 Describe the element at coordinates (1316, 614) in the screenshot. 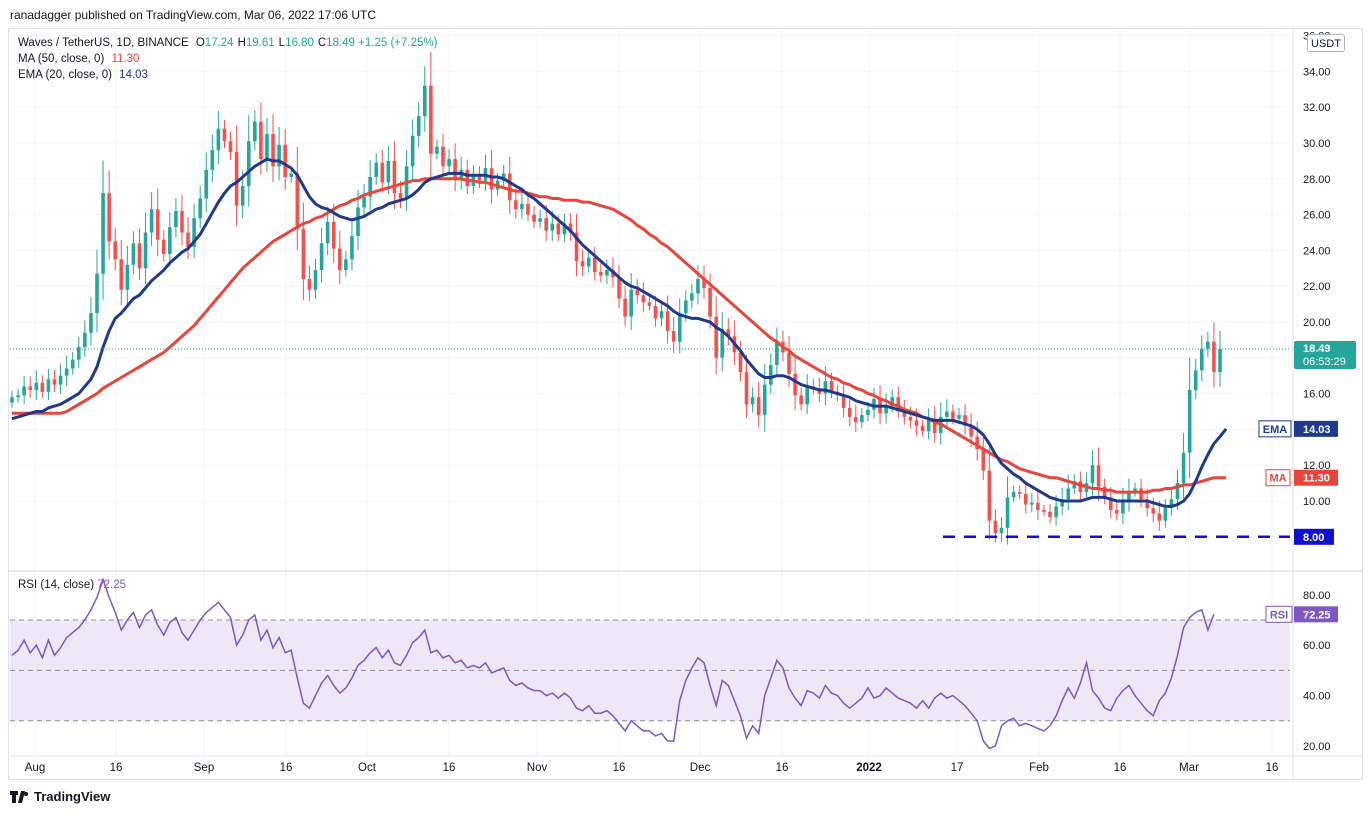

I see `rsi-value-badge` at that location.